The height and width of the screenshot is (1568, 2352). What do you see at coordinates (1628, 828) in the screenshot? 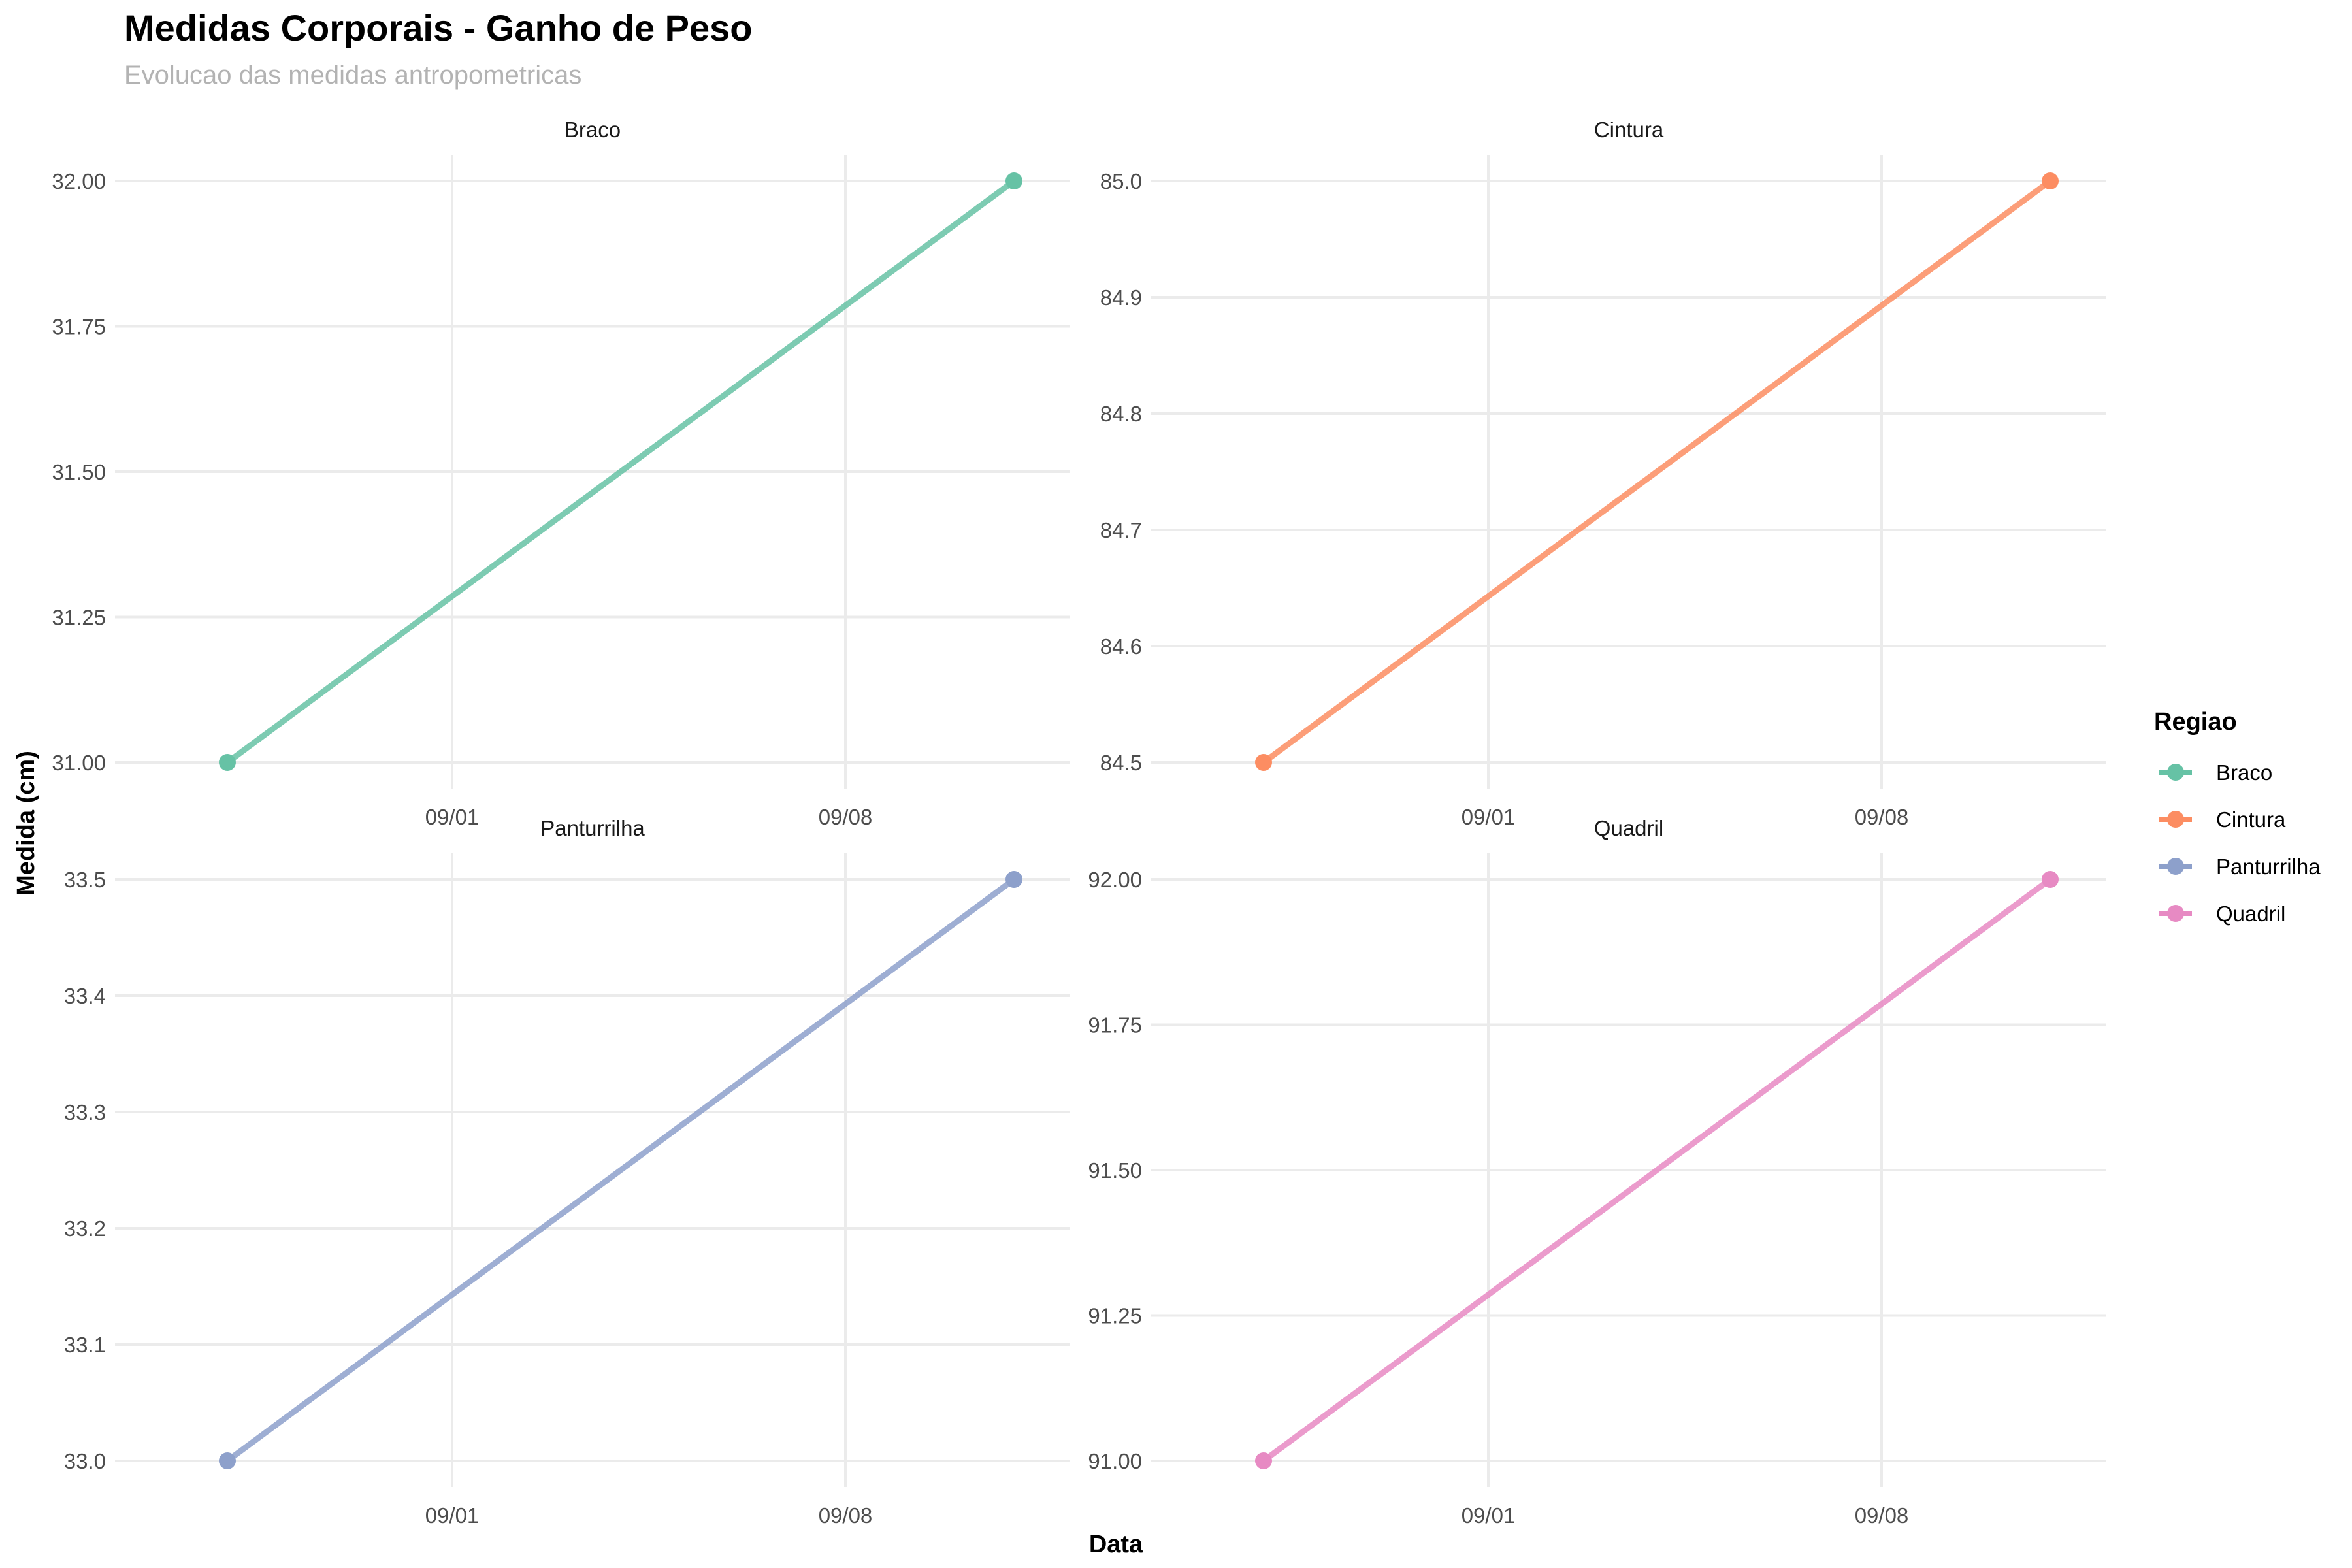
I see `panel-strip-label: Quadril` at bounding box center [1628, 828].